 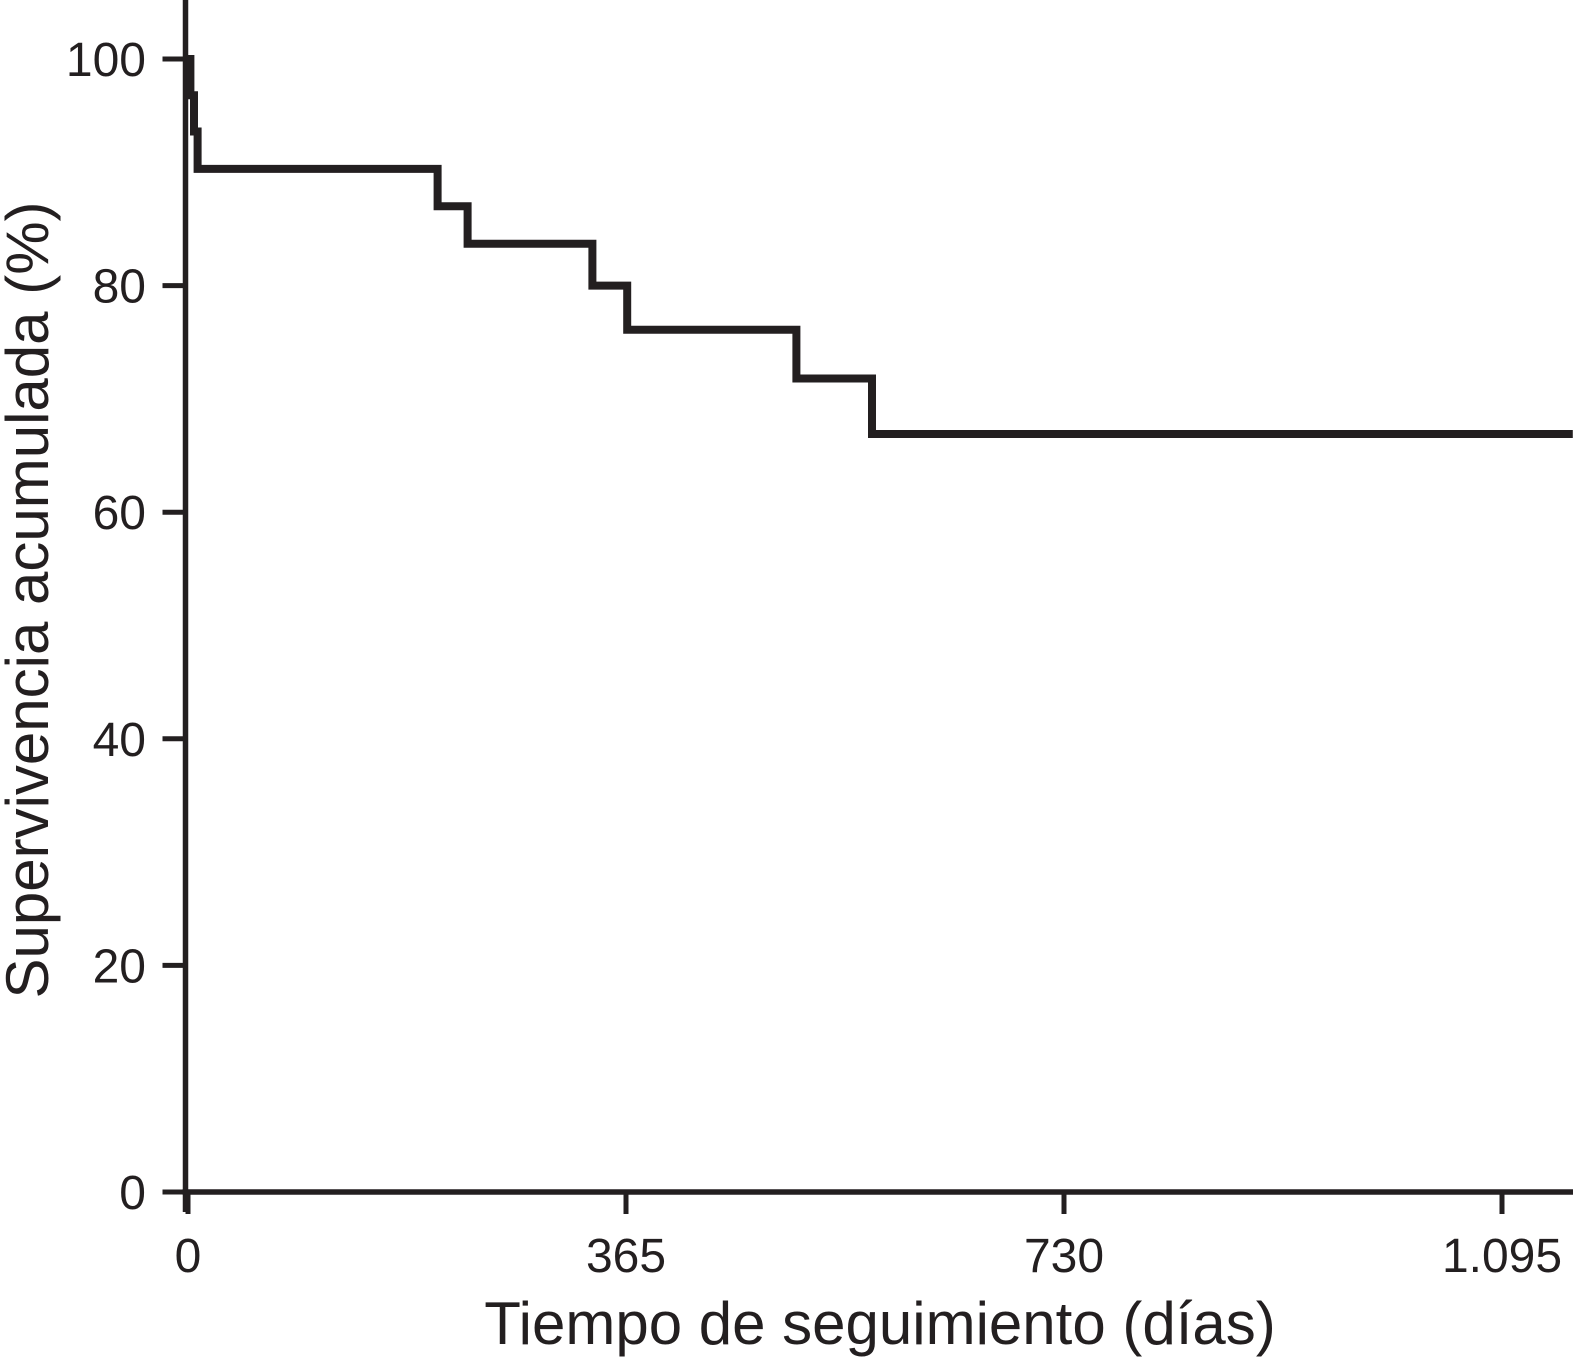 What do you see at coordinates (106, 60) in the screenshot?
I see `y-tick-label: 100` at bounding box center [106, 60].